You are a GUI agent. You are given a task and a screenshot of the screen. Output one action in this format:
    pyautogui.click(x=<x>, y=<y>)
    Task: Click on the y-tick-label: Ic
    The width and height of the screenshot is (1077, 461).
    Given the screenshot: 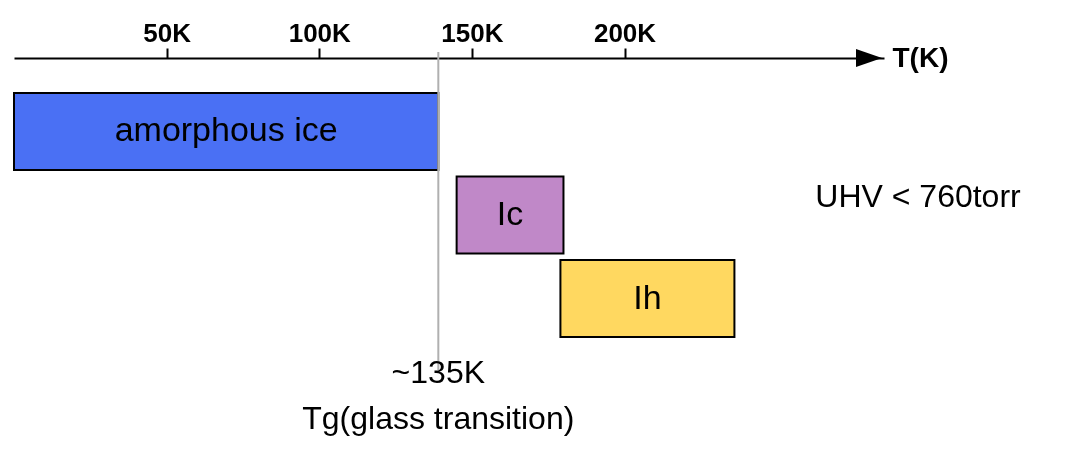 What is the action you would take?
    pyautogui.click(x=510, y=213)
    